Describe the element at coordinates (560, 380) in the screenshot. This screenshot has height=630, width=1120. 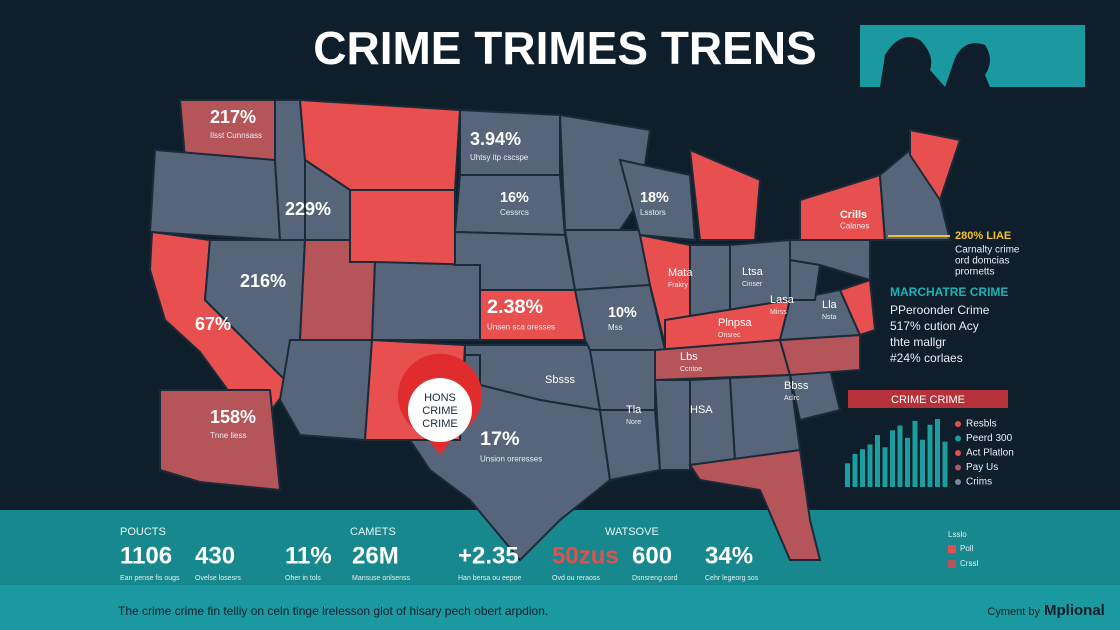
I see `region-label: Sbsss` at that location.